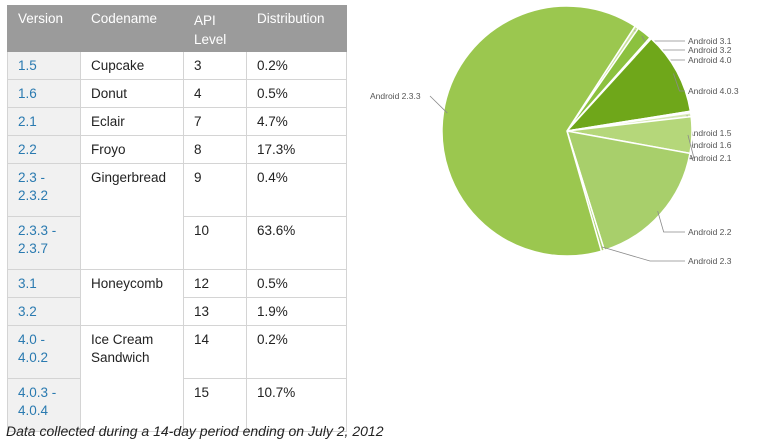  What do you see at coordinates (132, 216) in the screenshot?
I see `codename-cell: Gingerbread` at bounding box center [132, 216].